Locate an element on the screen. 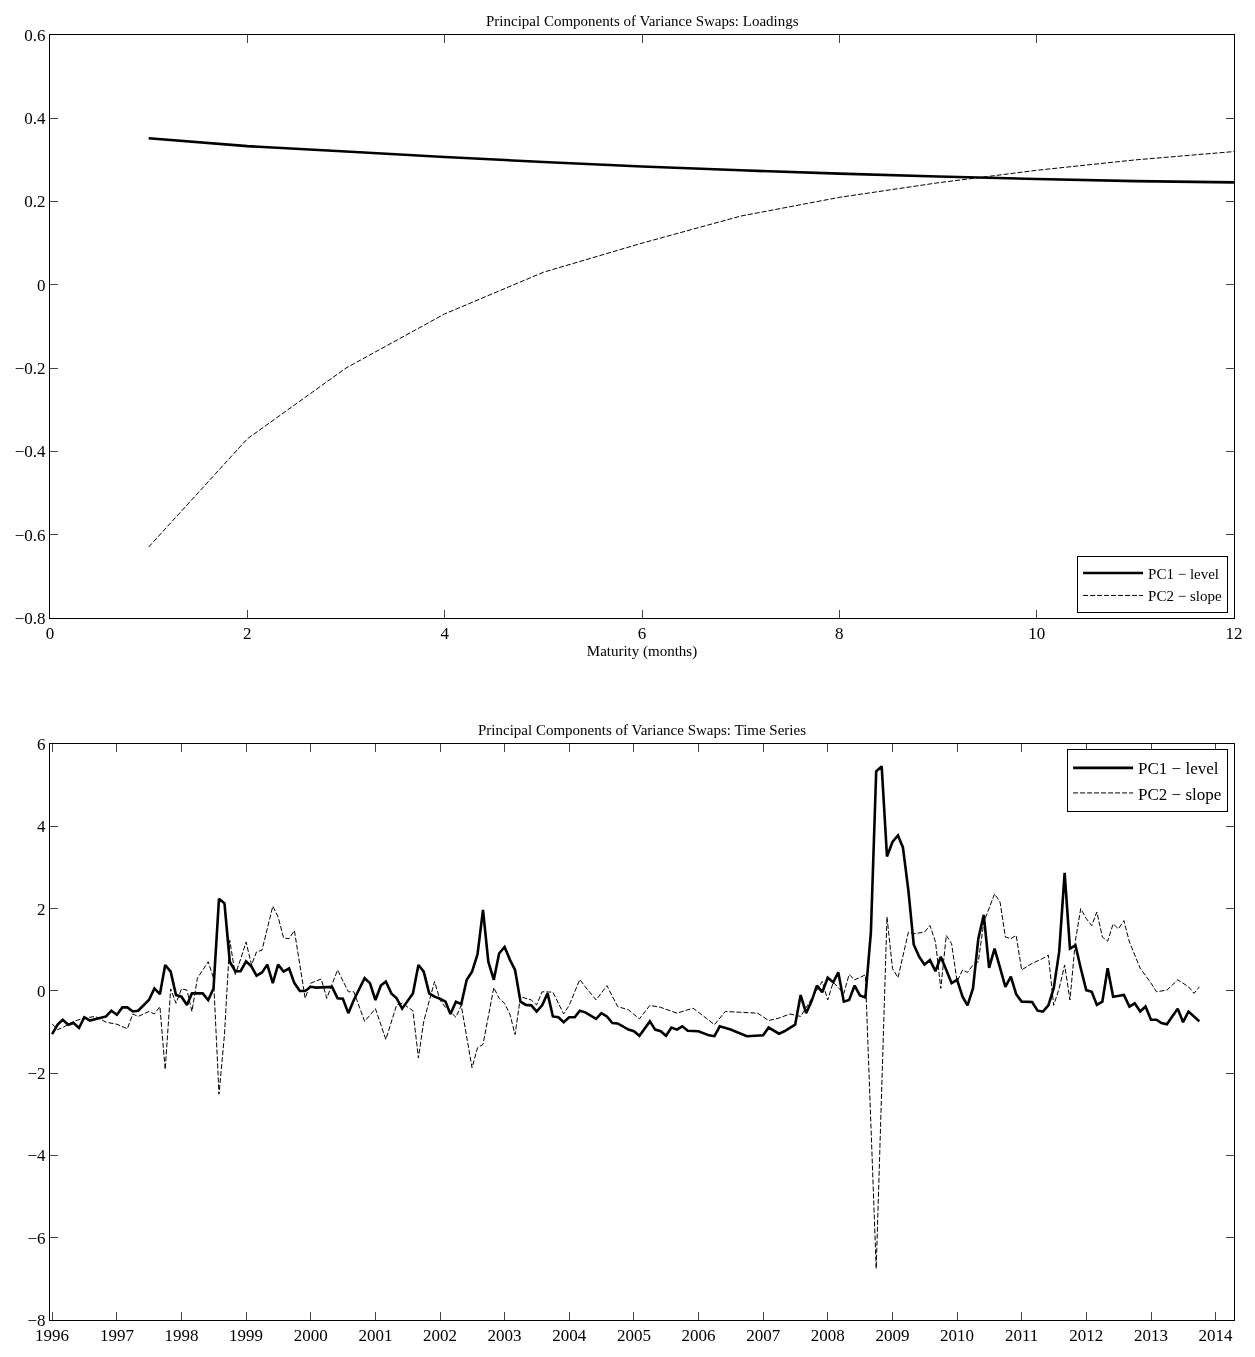  x-tick-label: 2013 is located at coordinates (1151, 1336).